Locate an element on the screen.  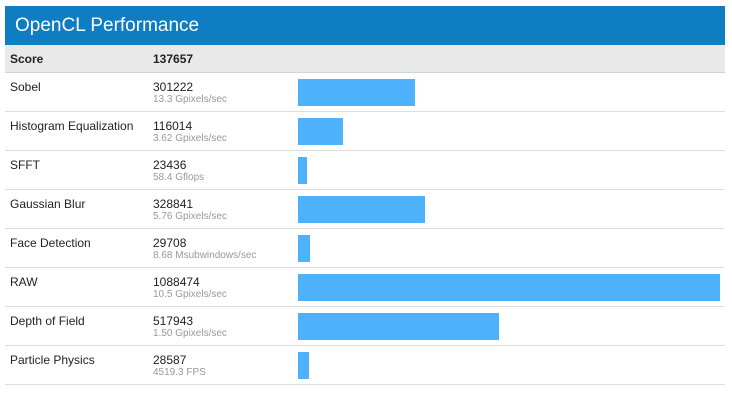
benchmark-rate: 3.62 Gpixels/sec is located at coordinates (190, 138).